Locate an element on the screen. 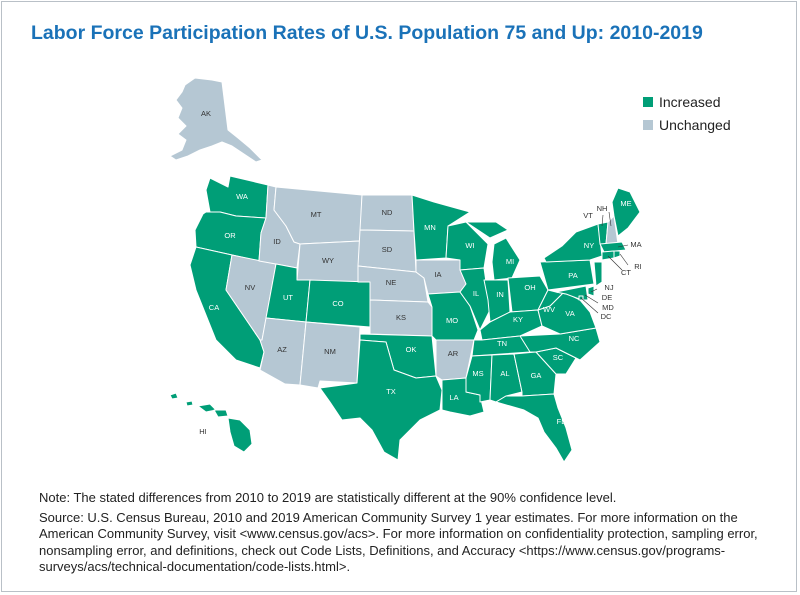  label-wy: WY is located at coordinates (328, 260).